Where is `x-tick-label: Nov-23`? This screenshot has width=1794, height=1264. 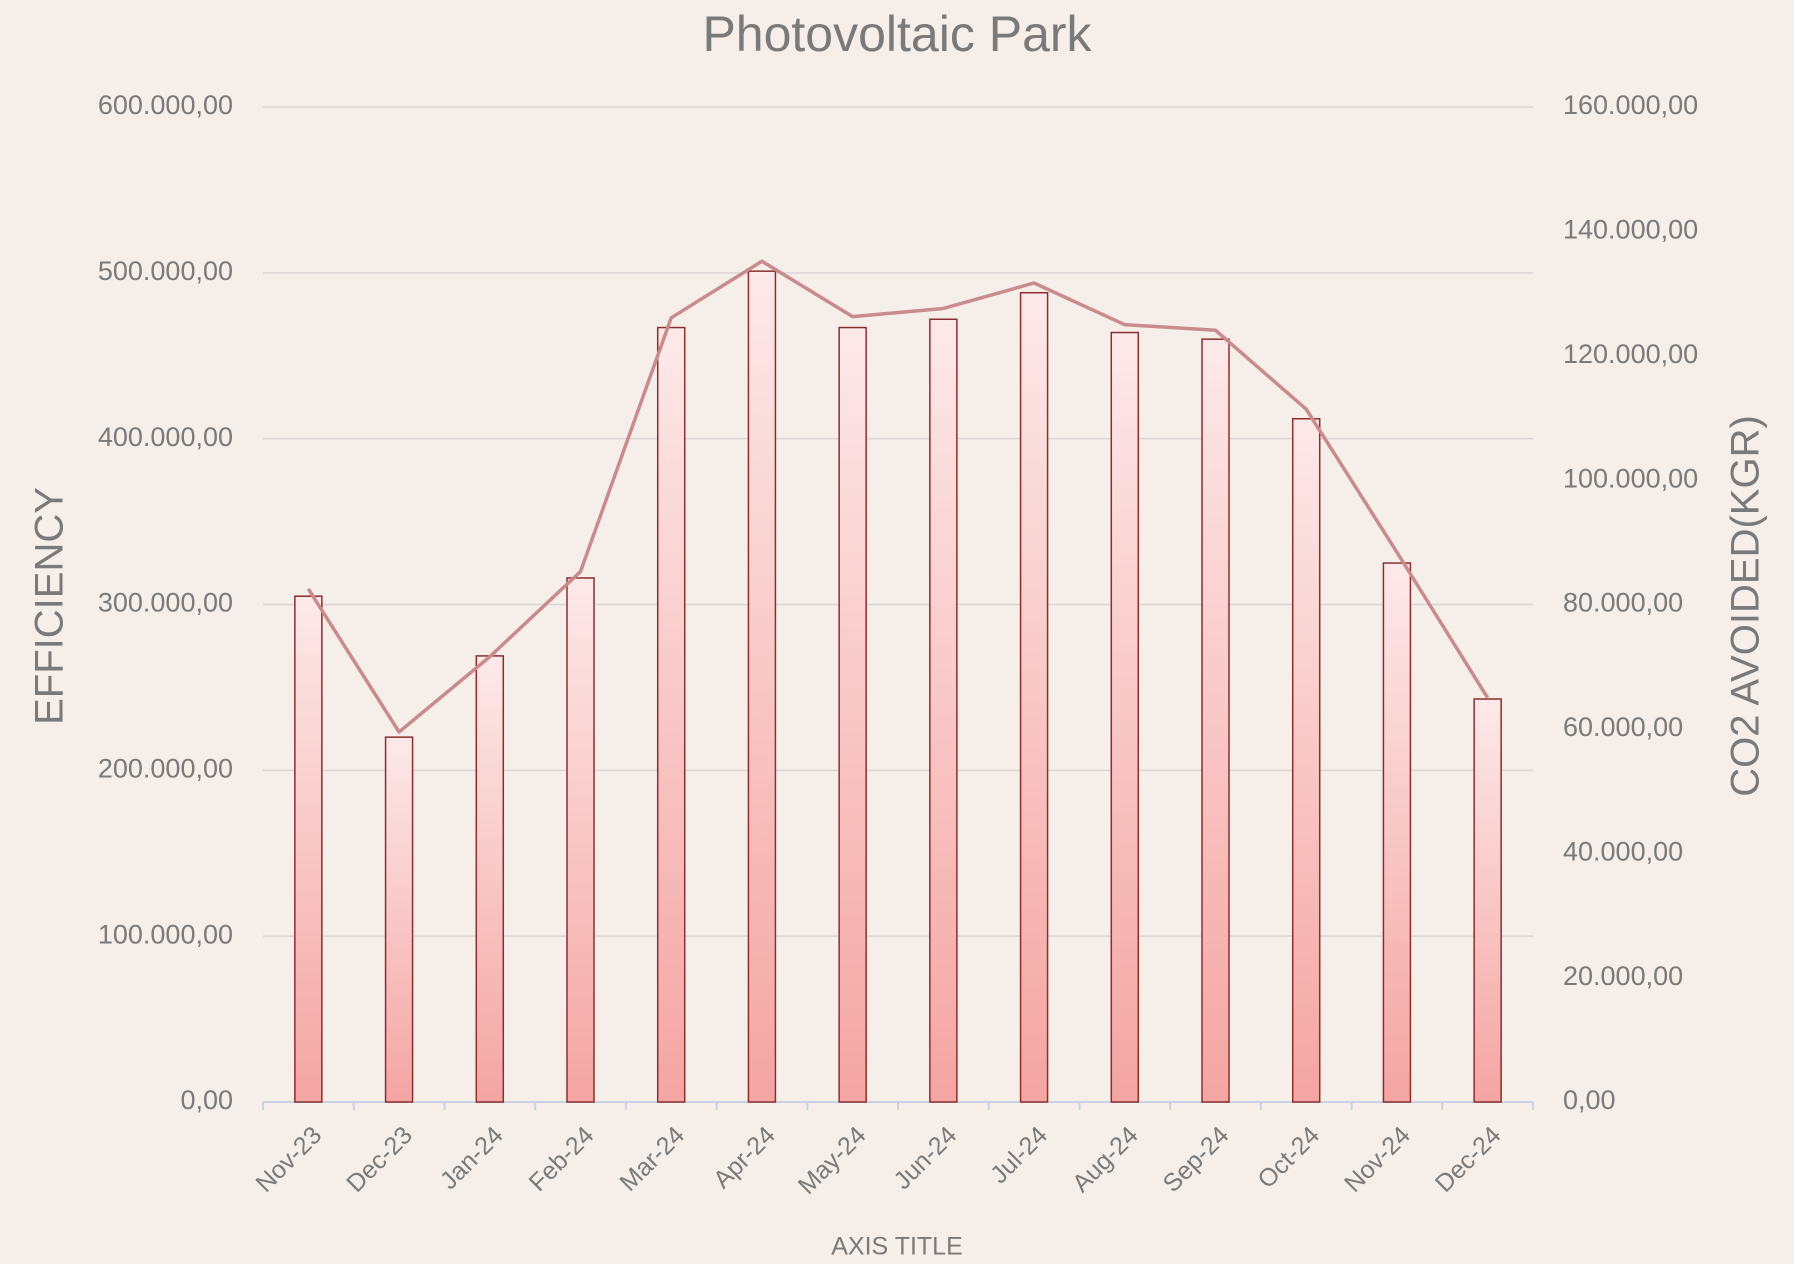 x-tick-label: Nov-23 is located at coordinates (288, 1159).